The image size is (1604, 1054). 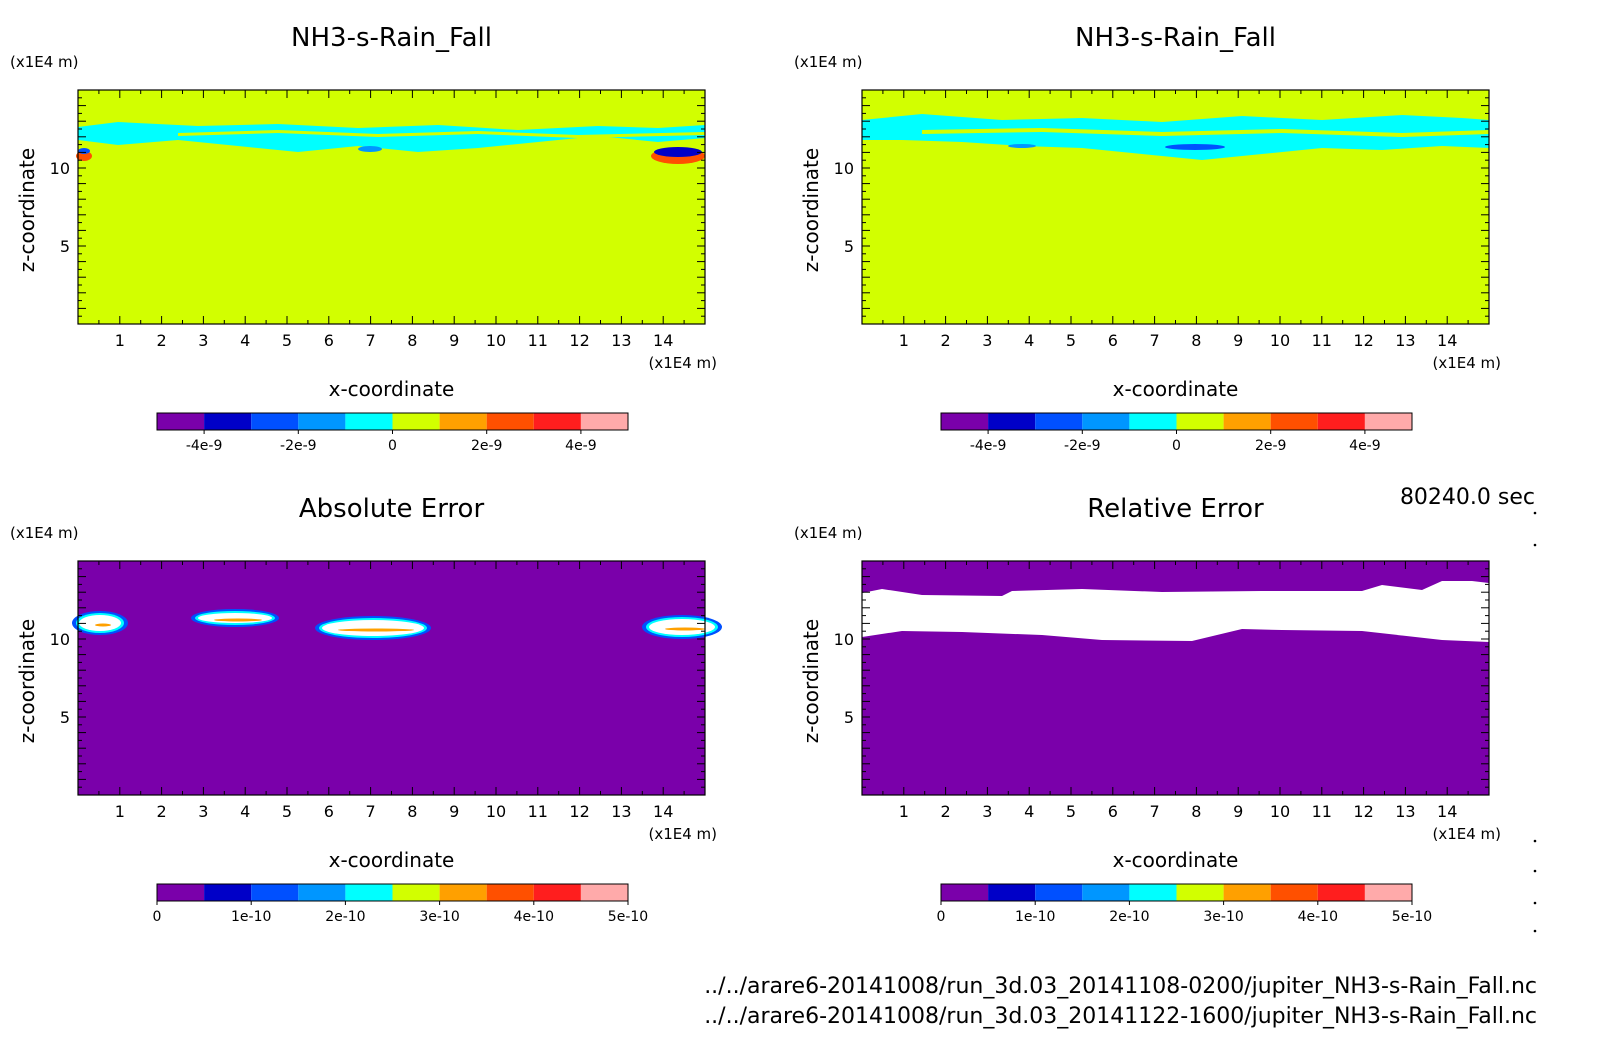 What do you see at coordinates (682, 834) in the screenshot?
I see `x-unit-label: (x1E4 m)` at bounding box center [682, 834].